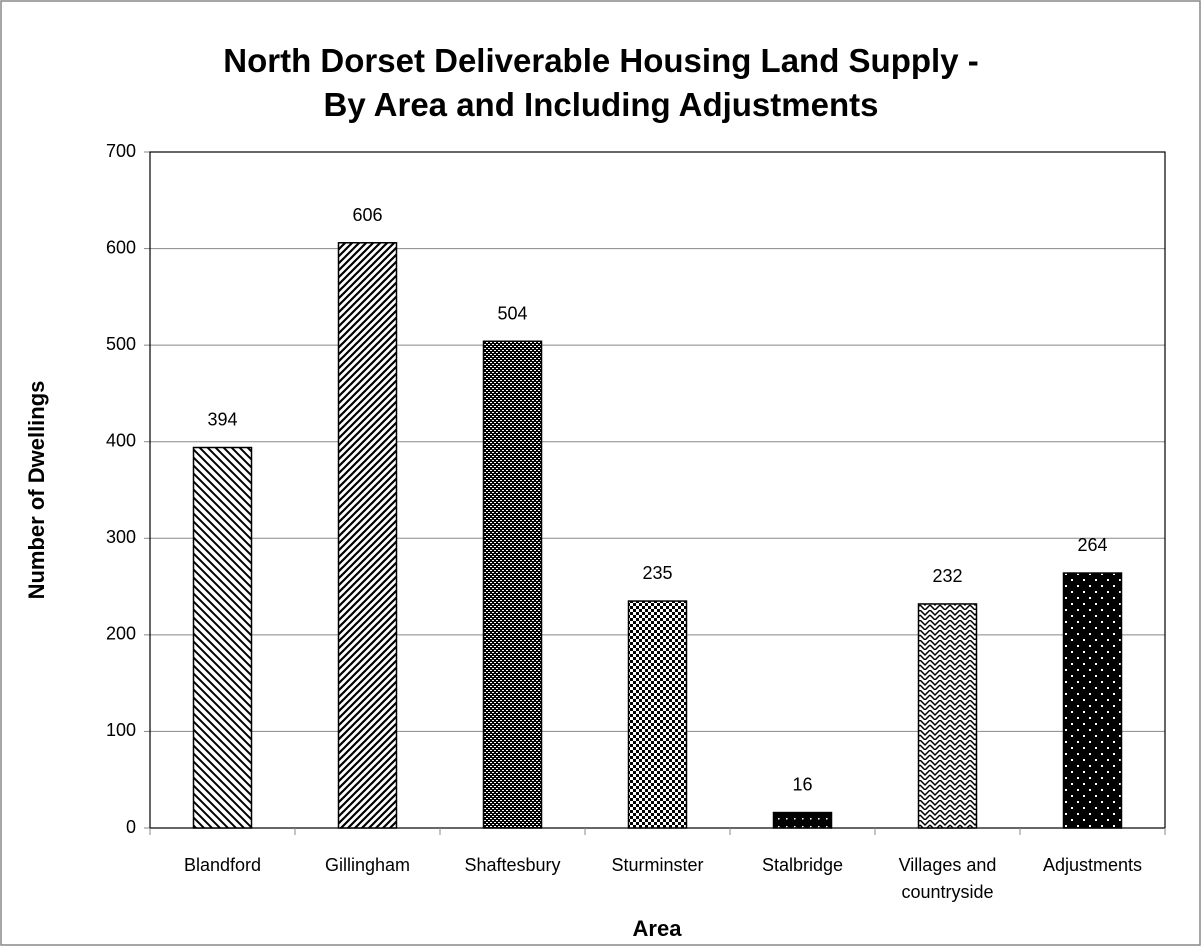 The image size is (1202, 952). Describe the element at coordinates (121, 151) in the screenshot. I see `y-tick-label: 700` at that location.